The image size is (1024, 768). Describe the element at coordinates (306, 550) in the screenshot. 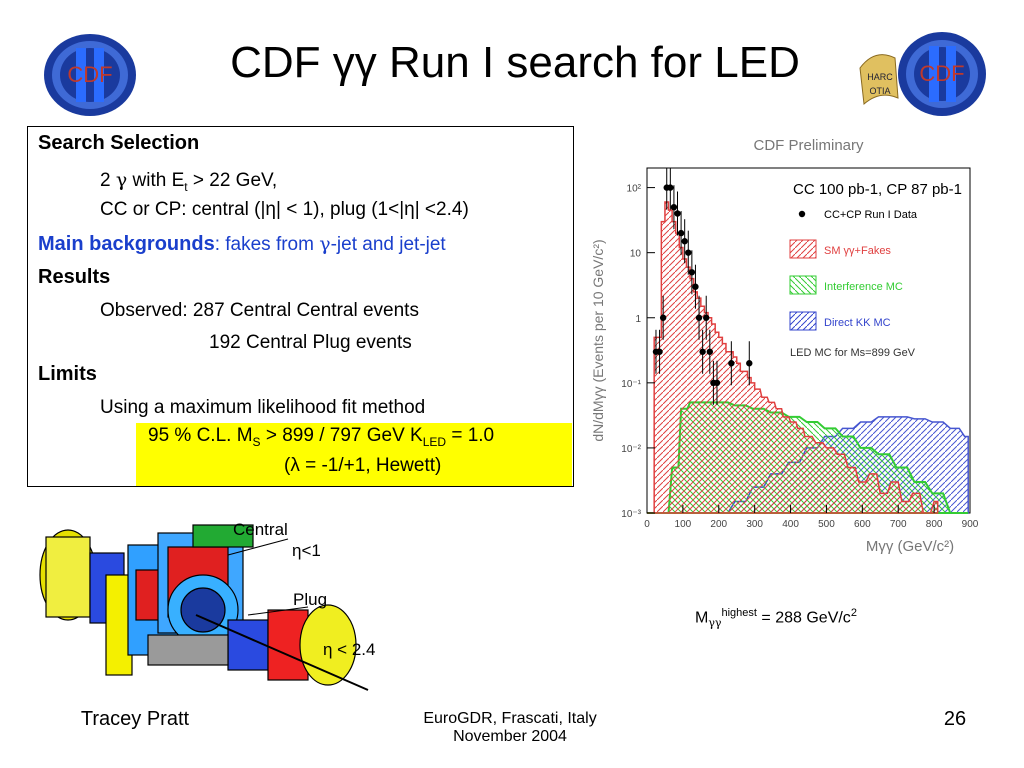

I see `label-eta-central: η<1` at that location.